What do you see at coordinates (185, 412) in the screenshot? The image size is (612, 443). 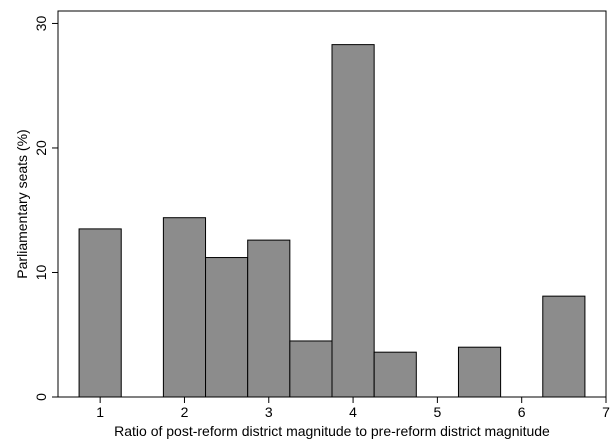 I see `x-tick-label-2: 2` at bounding box center [185, 412].